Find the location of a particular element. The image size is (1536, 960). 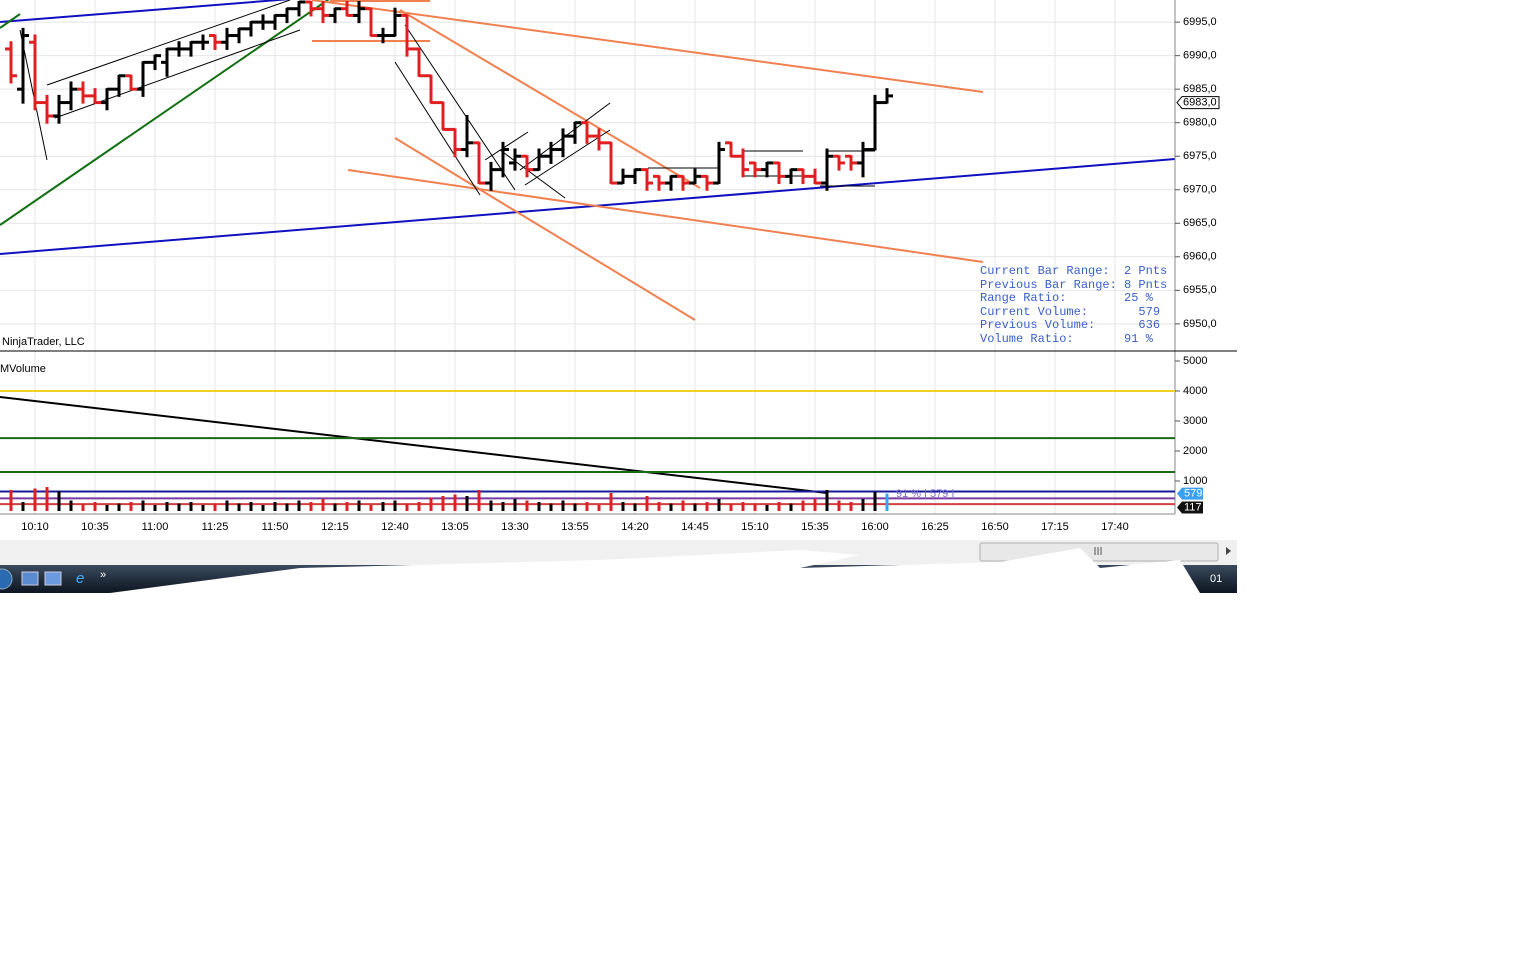

x-tick-label: 11:00 is located at coordinates (155, 527).